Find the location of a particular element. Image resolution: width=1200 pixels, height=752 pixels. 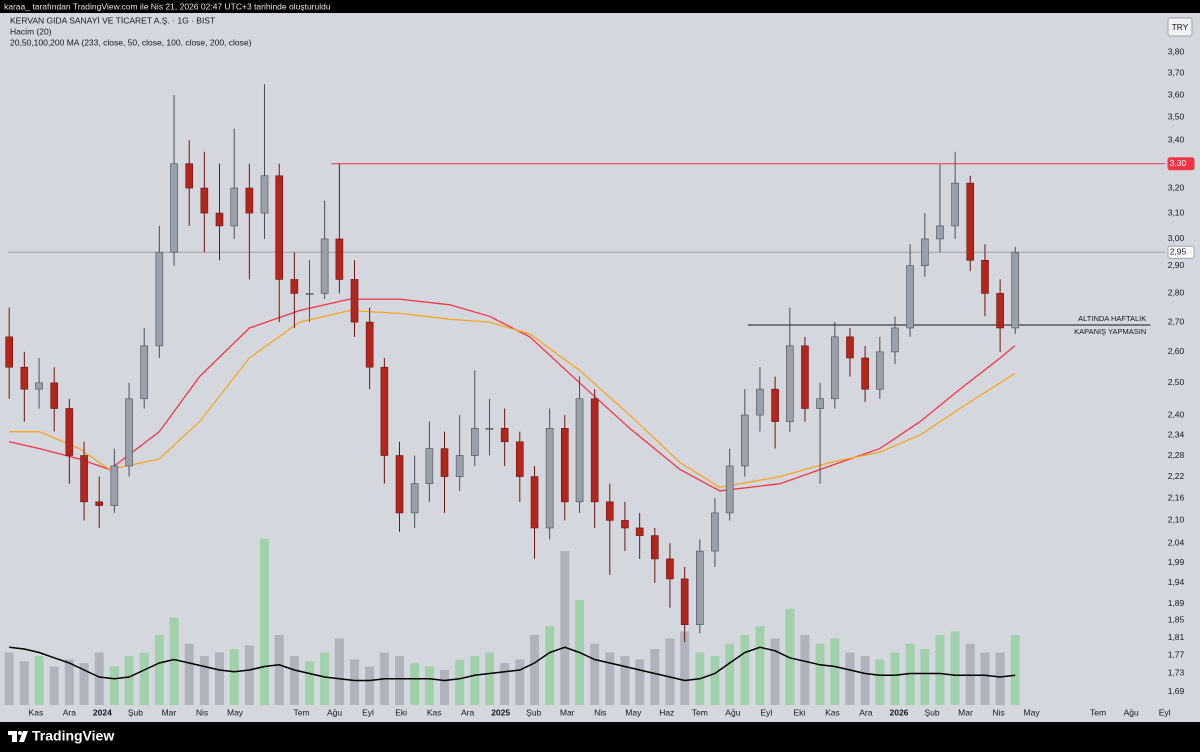

x-tick-label: 2024 is located at coordinates (102, 712).